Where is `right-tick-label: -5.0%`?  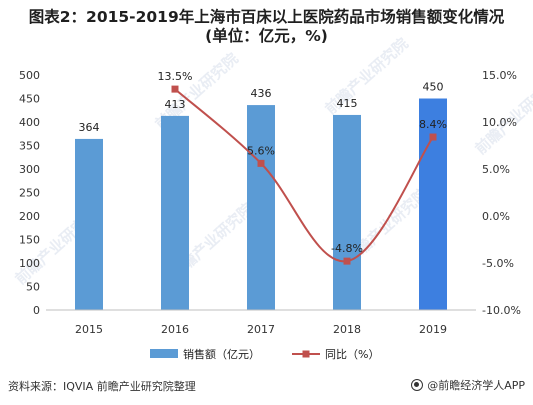
right-tick-label: -5.0% is located at coordinates (498, 263).